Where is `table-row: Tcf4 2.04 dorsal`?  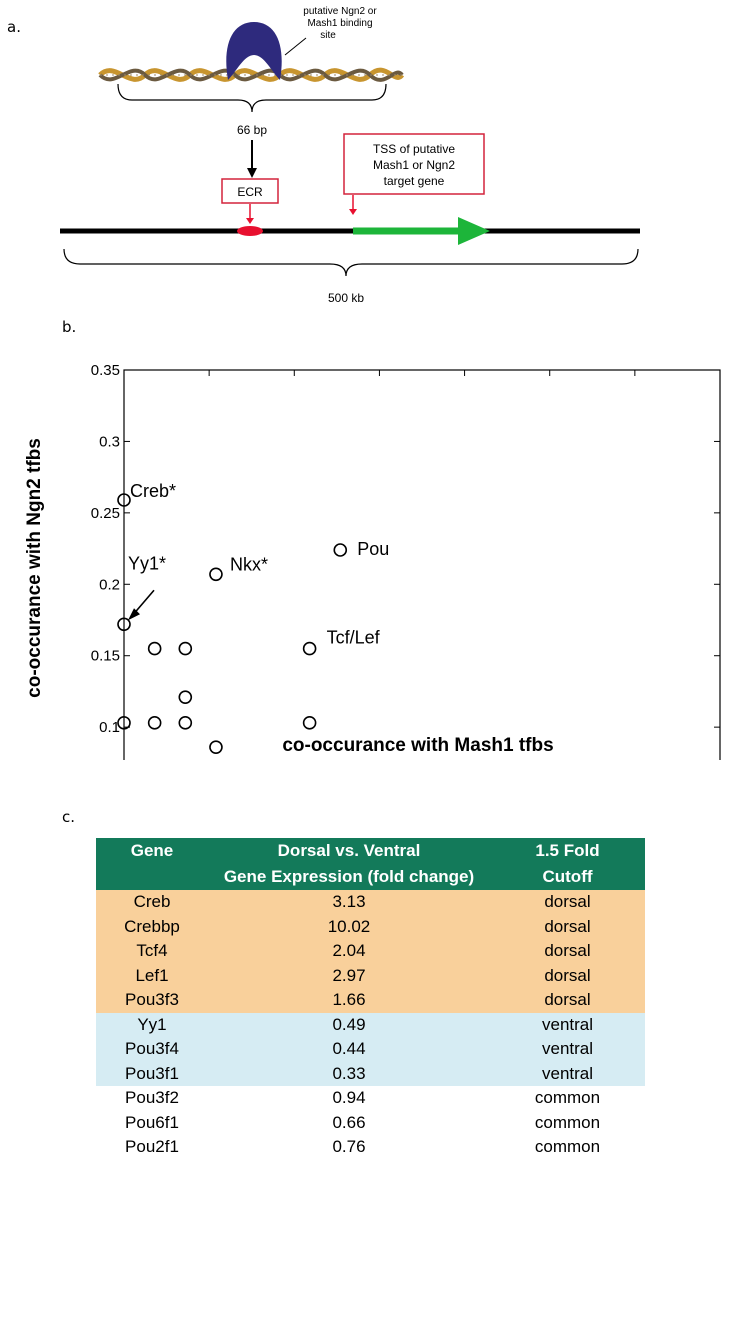 table-row: Tcf4 2.04 dorsal is located at coordinates (370, 951).